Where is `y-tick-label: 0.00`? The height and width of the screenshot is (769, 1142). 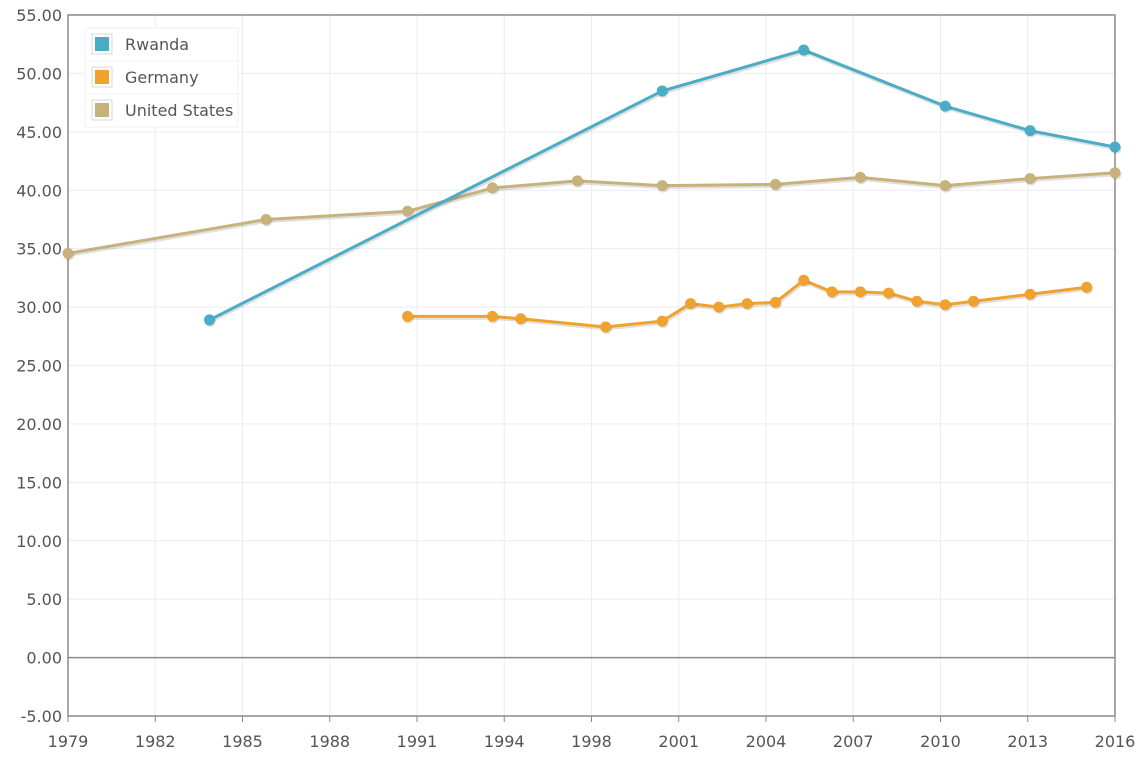
y-tick-label: 0.00 is located at coordinates (44, 658).